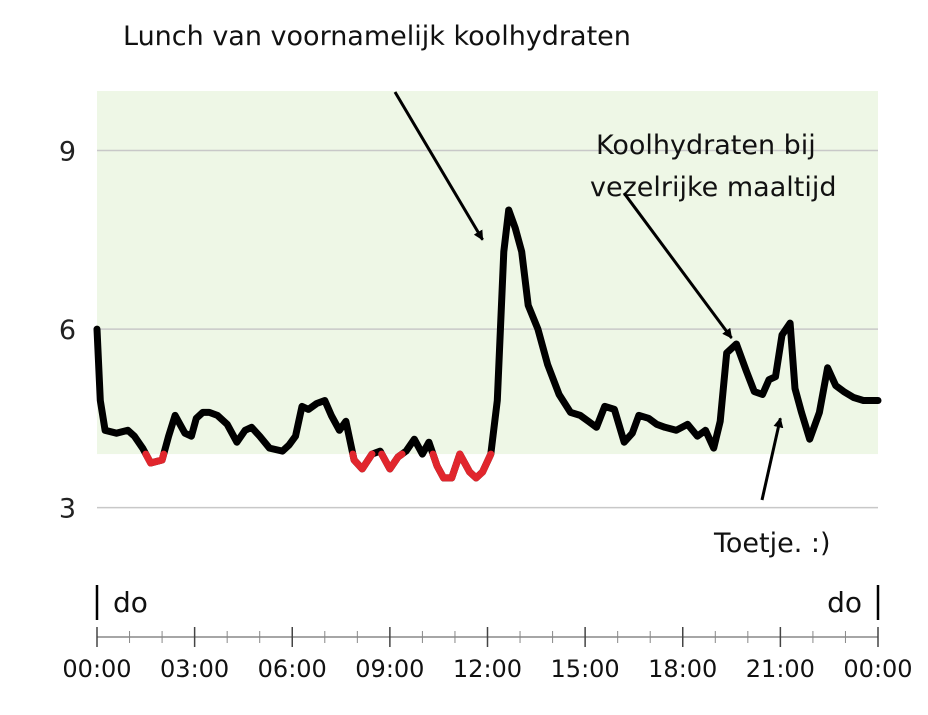 This screenshot has width=928, height=715. What do you see at coordinates (292, 669) in the screenshot?
I see `x-tick-label: 06:00` at bounding box center [292, 669].